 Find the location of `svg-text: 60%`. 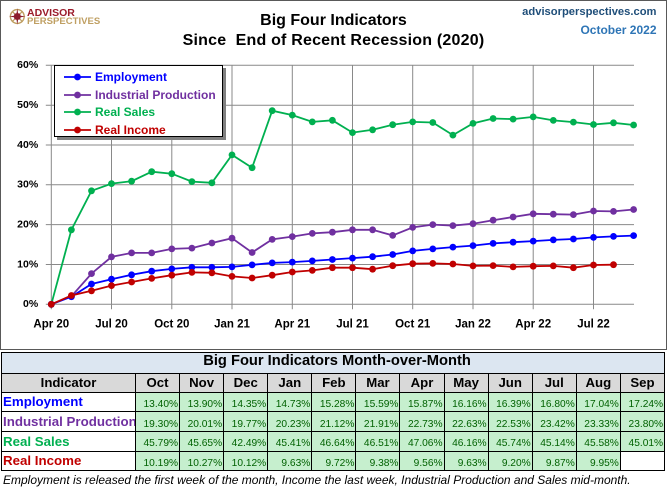

svg-text: 60% is located at coordinates (28, 65).